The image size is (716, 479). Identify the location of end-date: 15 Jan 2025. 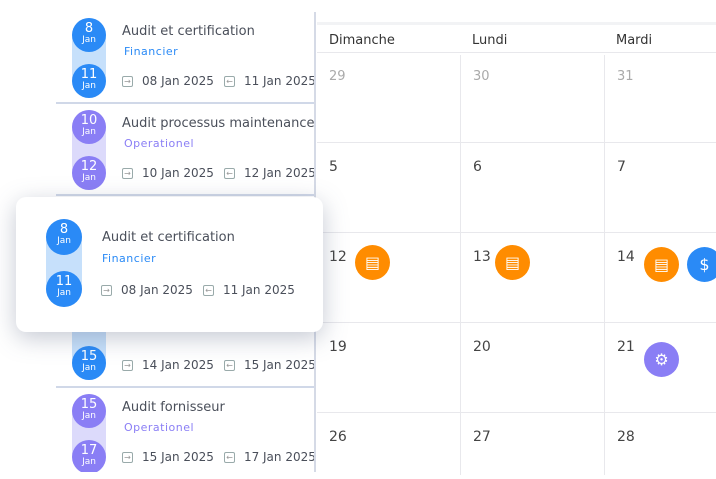
(279, 365).